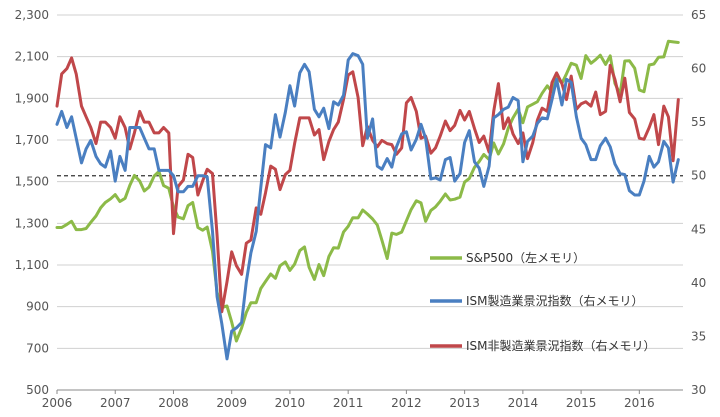 Image resolution: width=720 pixels, height=417 pixels. I want to click on y-left-tick-label: 2,100, so click(32, 57).